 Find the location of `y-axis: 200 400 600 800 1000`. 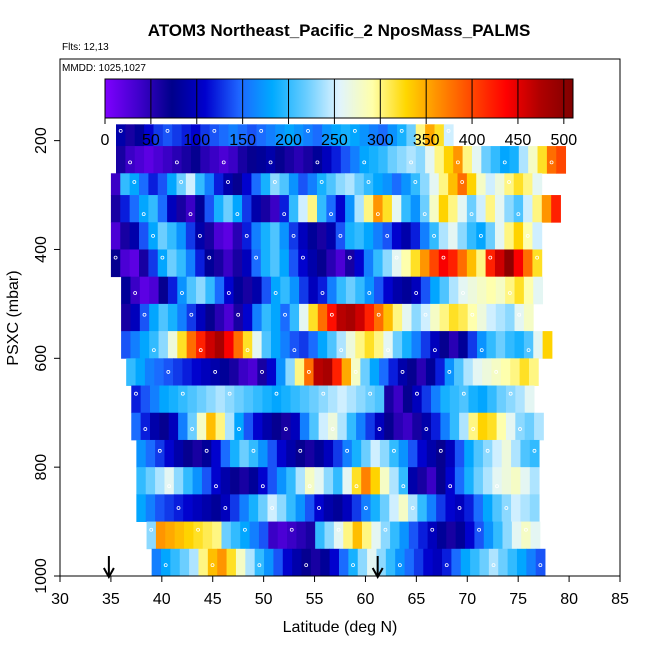

y-axis: 200 400 600 800 1000 is located at coordinates (46, 360).